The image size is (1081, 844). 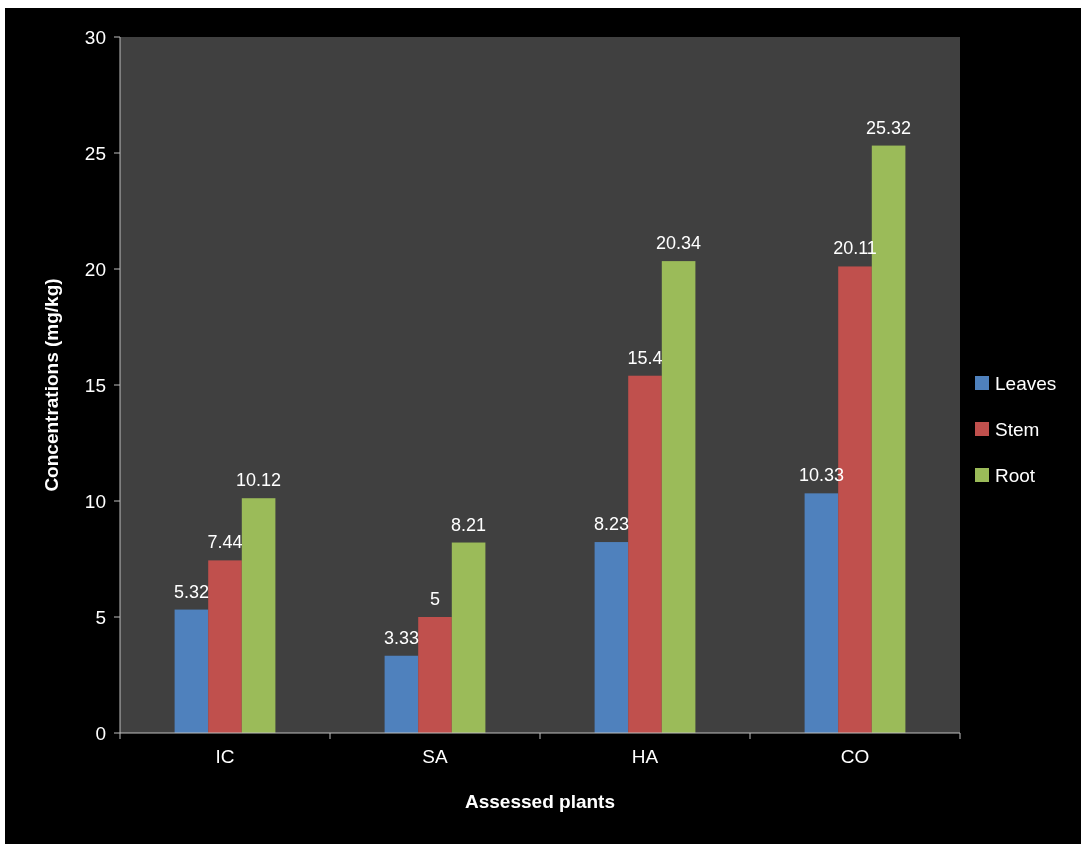 I want to click on x-tick-label: SA, so click(x=435, y=756).